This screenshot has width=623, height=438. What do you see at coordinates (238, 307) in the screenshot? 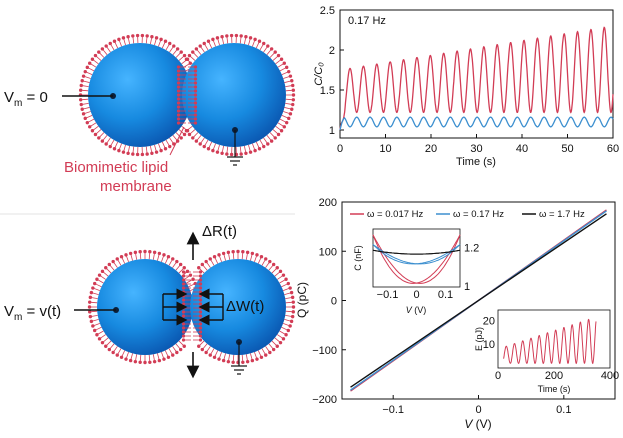
I see `droplet-right-bottom` at bounding box center [238, 307].